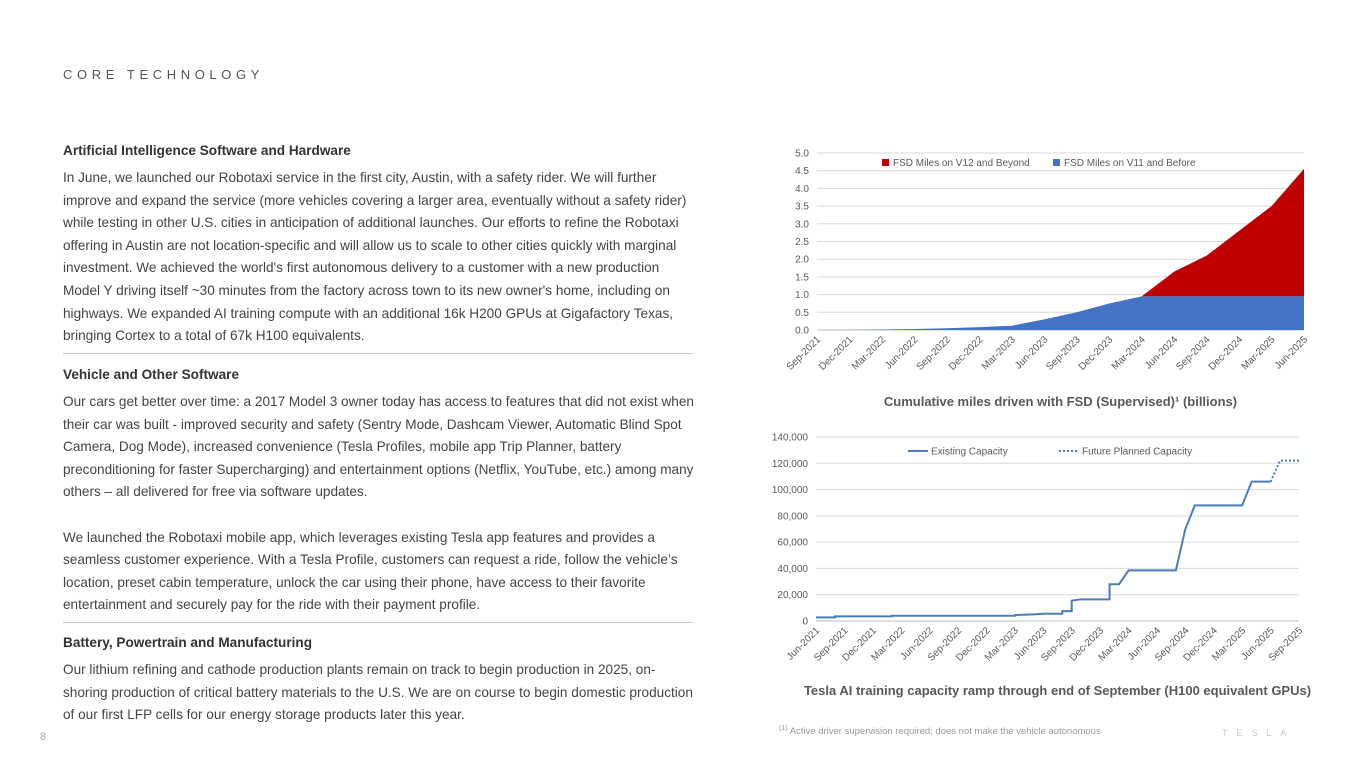  Describe the element at coordinates (1043, 549) in the screenshot. I see `series-line-existing` at that location.